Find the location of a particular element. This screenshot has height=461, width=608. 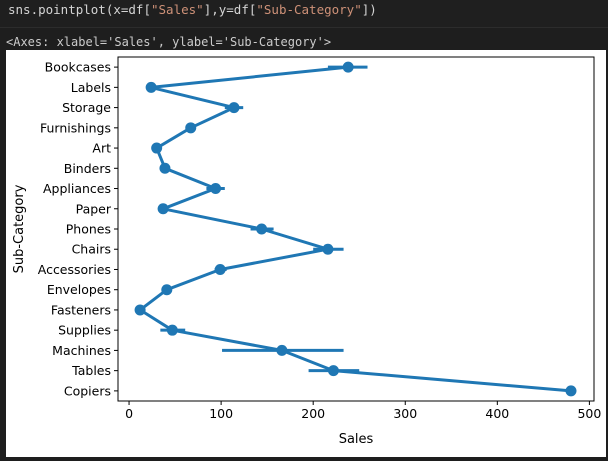

point-accessories is located at coordinates (220, 269).